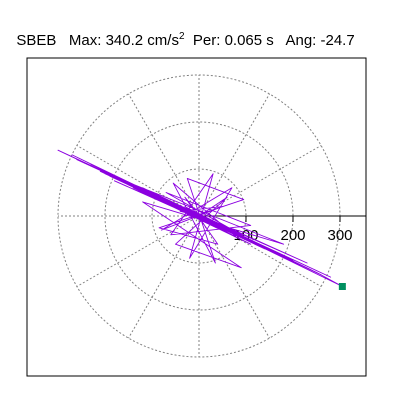  I want to click on title-max-label: Max:, so click(85, 40).